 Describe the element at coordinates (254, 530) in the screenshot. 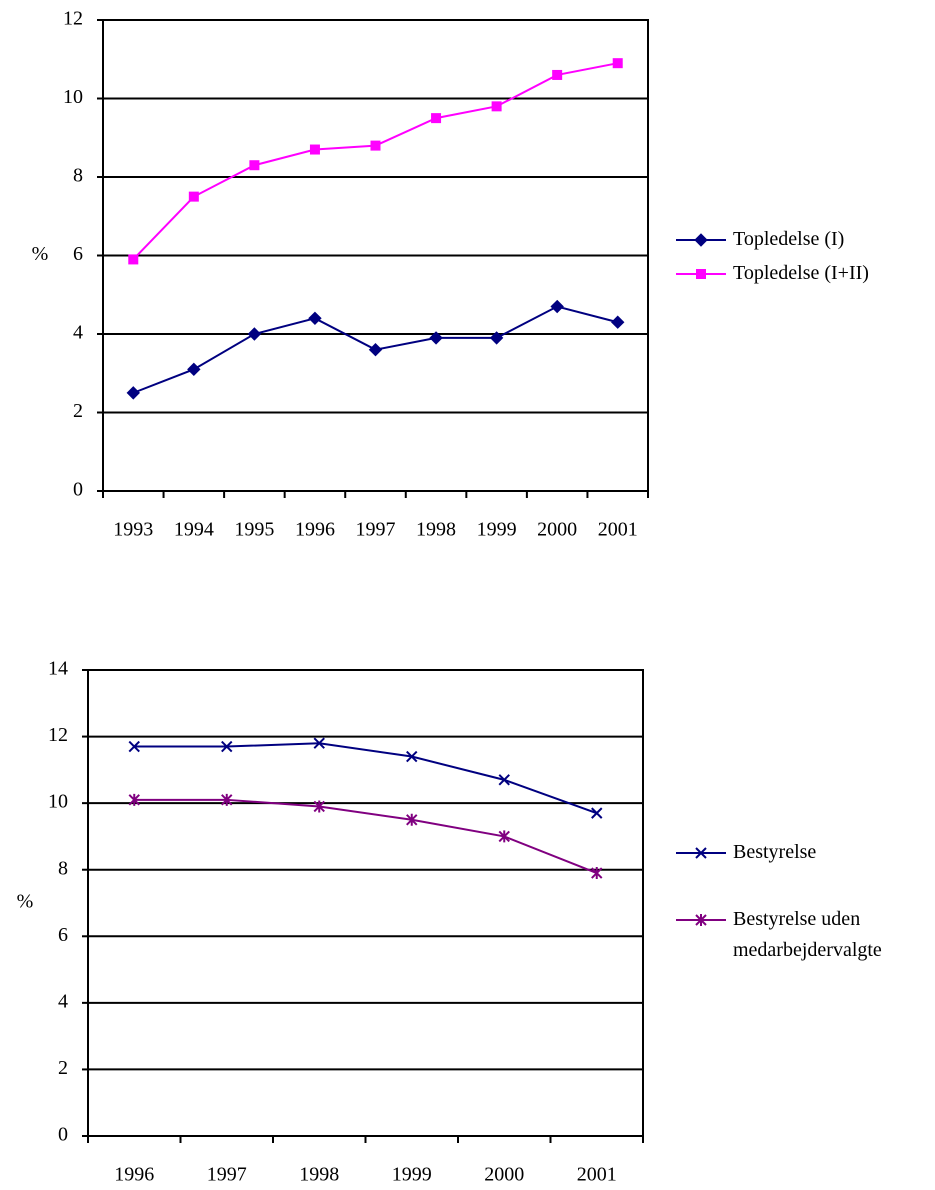

I see `x-tick-label: 1995` at that location.